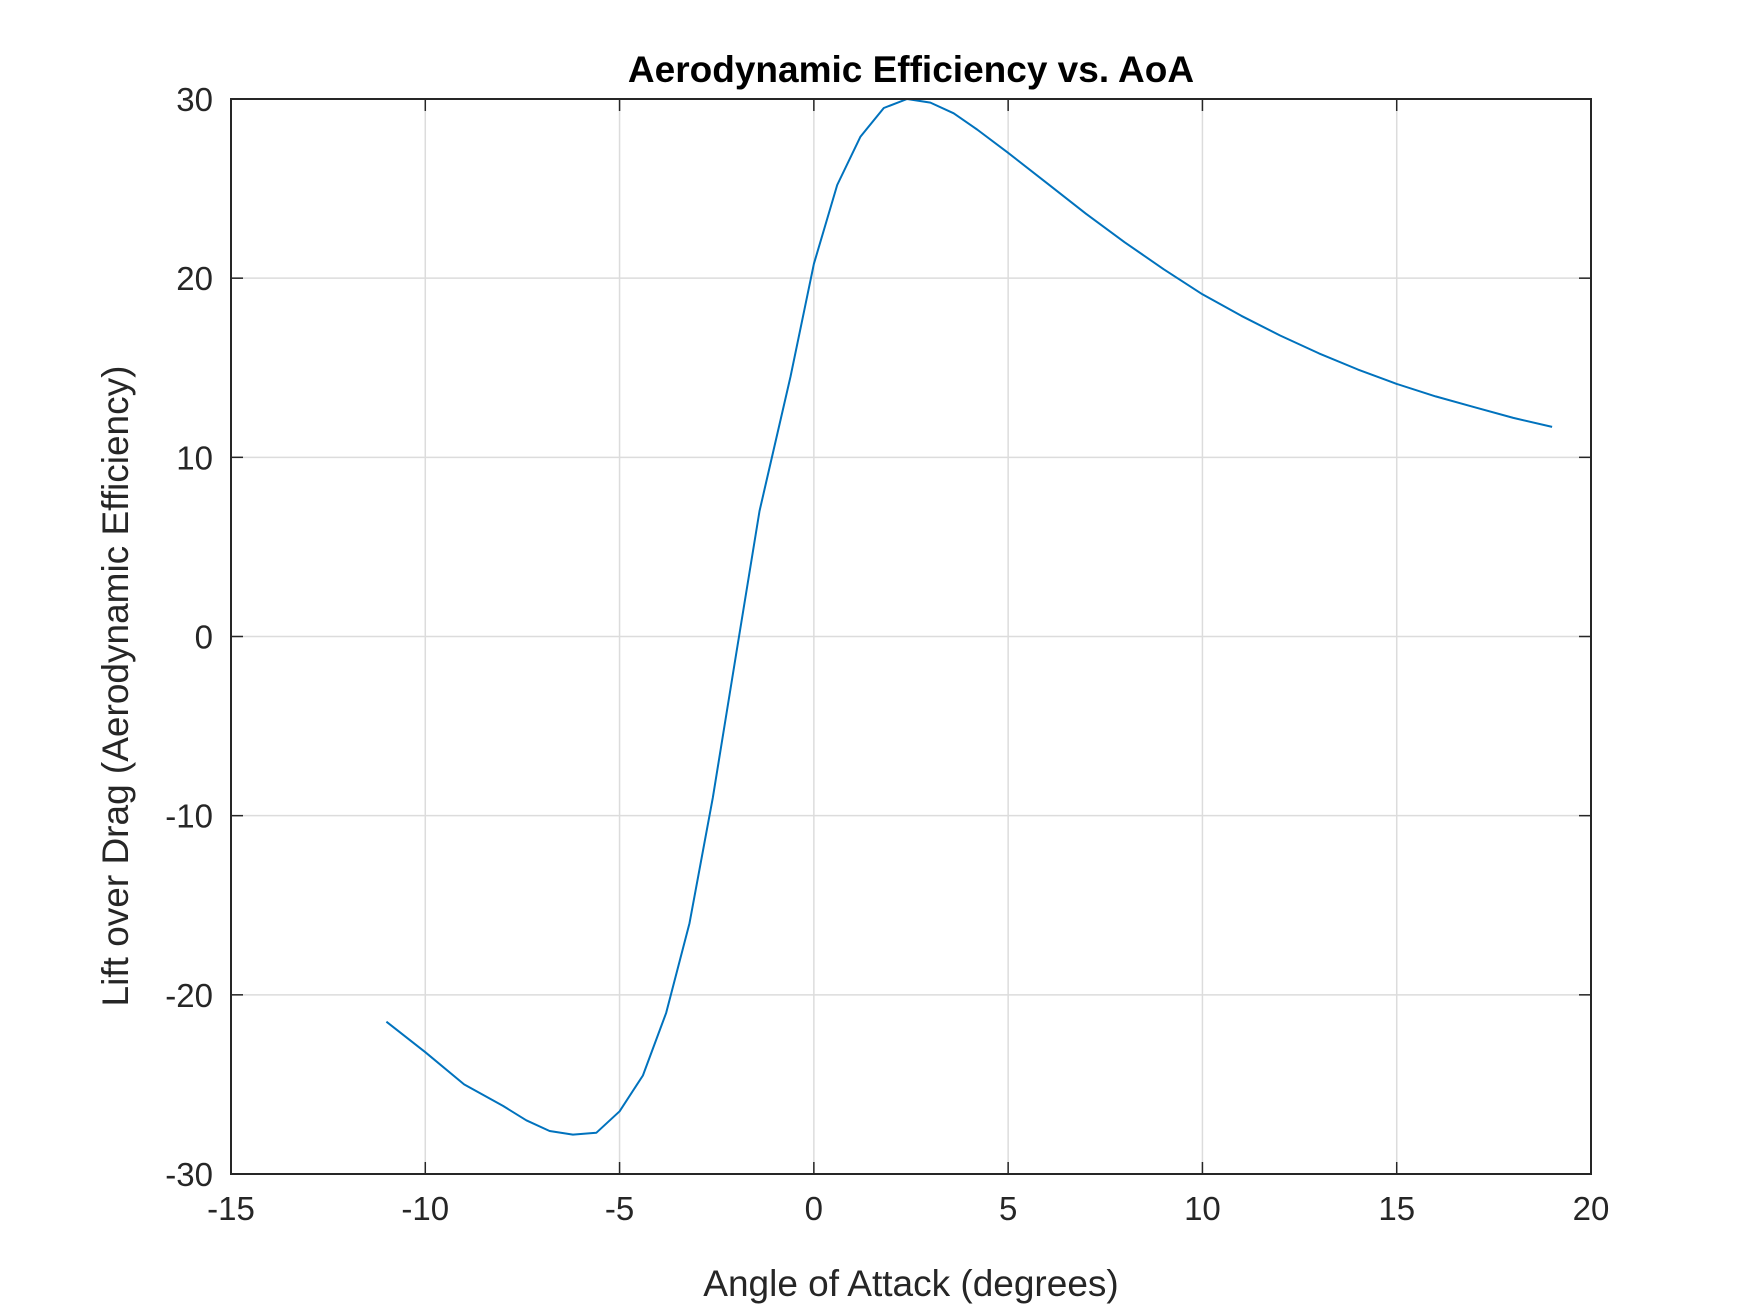 This screenshot has width=1750, height=1313. Describe the element at coordinates (231, 1208) in the screenshot. I see `x-tick-label: -15` at that location.